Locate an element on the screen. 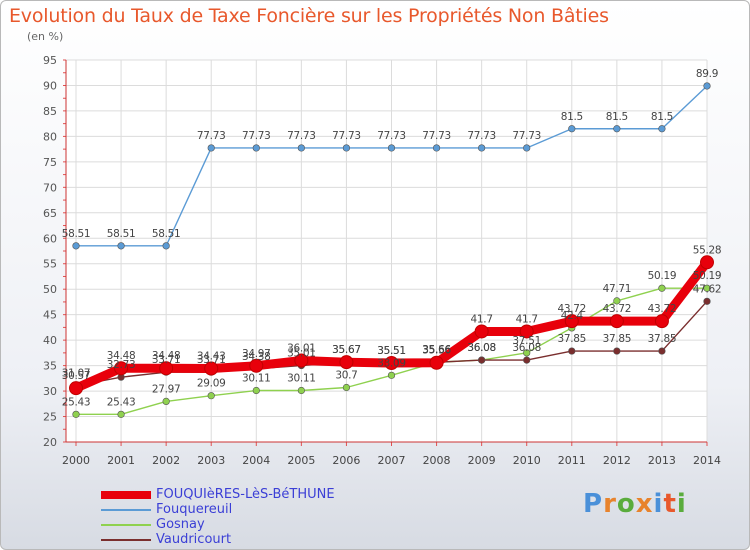 Image resolution: width=750 pixels, height=550 pixels. y-tick-label: 30 is located at coordinates (50, 391).